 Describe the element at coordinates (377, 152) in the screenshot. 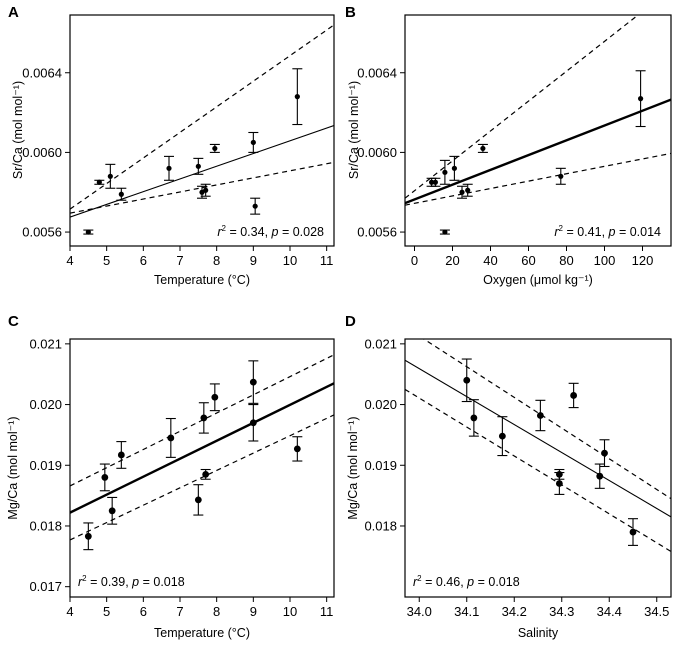

I see `y-tick-label-b: 0.0060` at that location.